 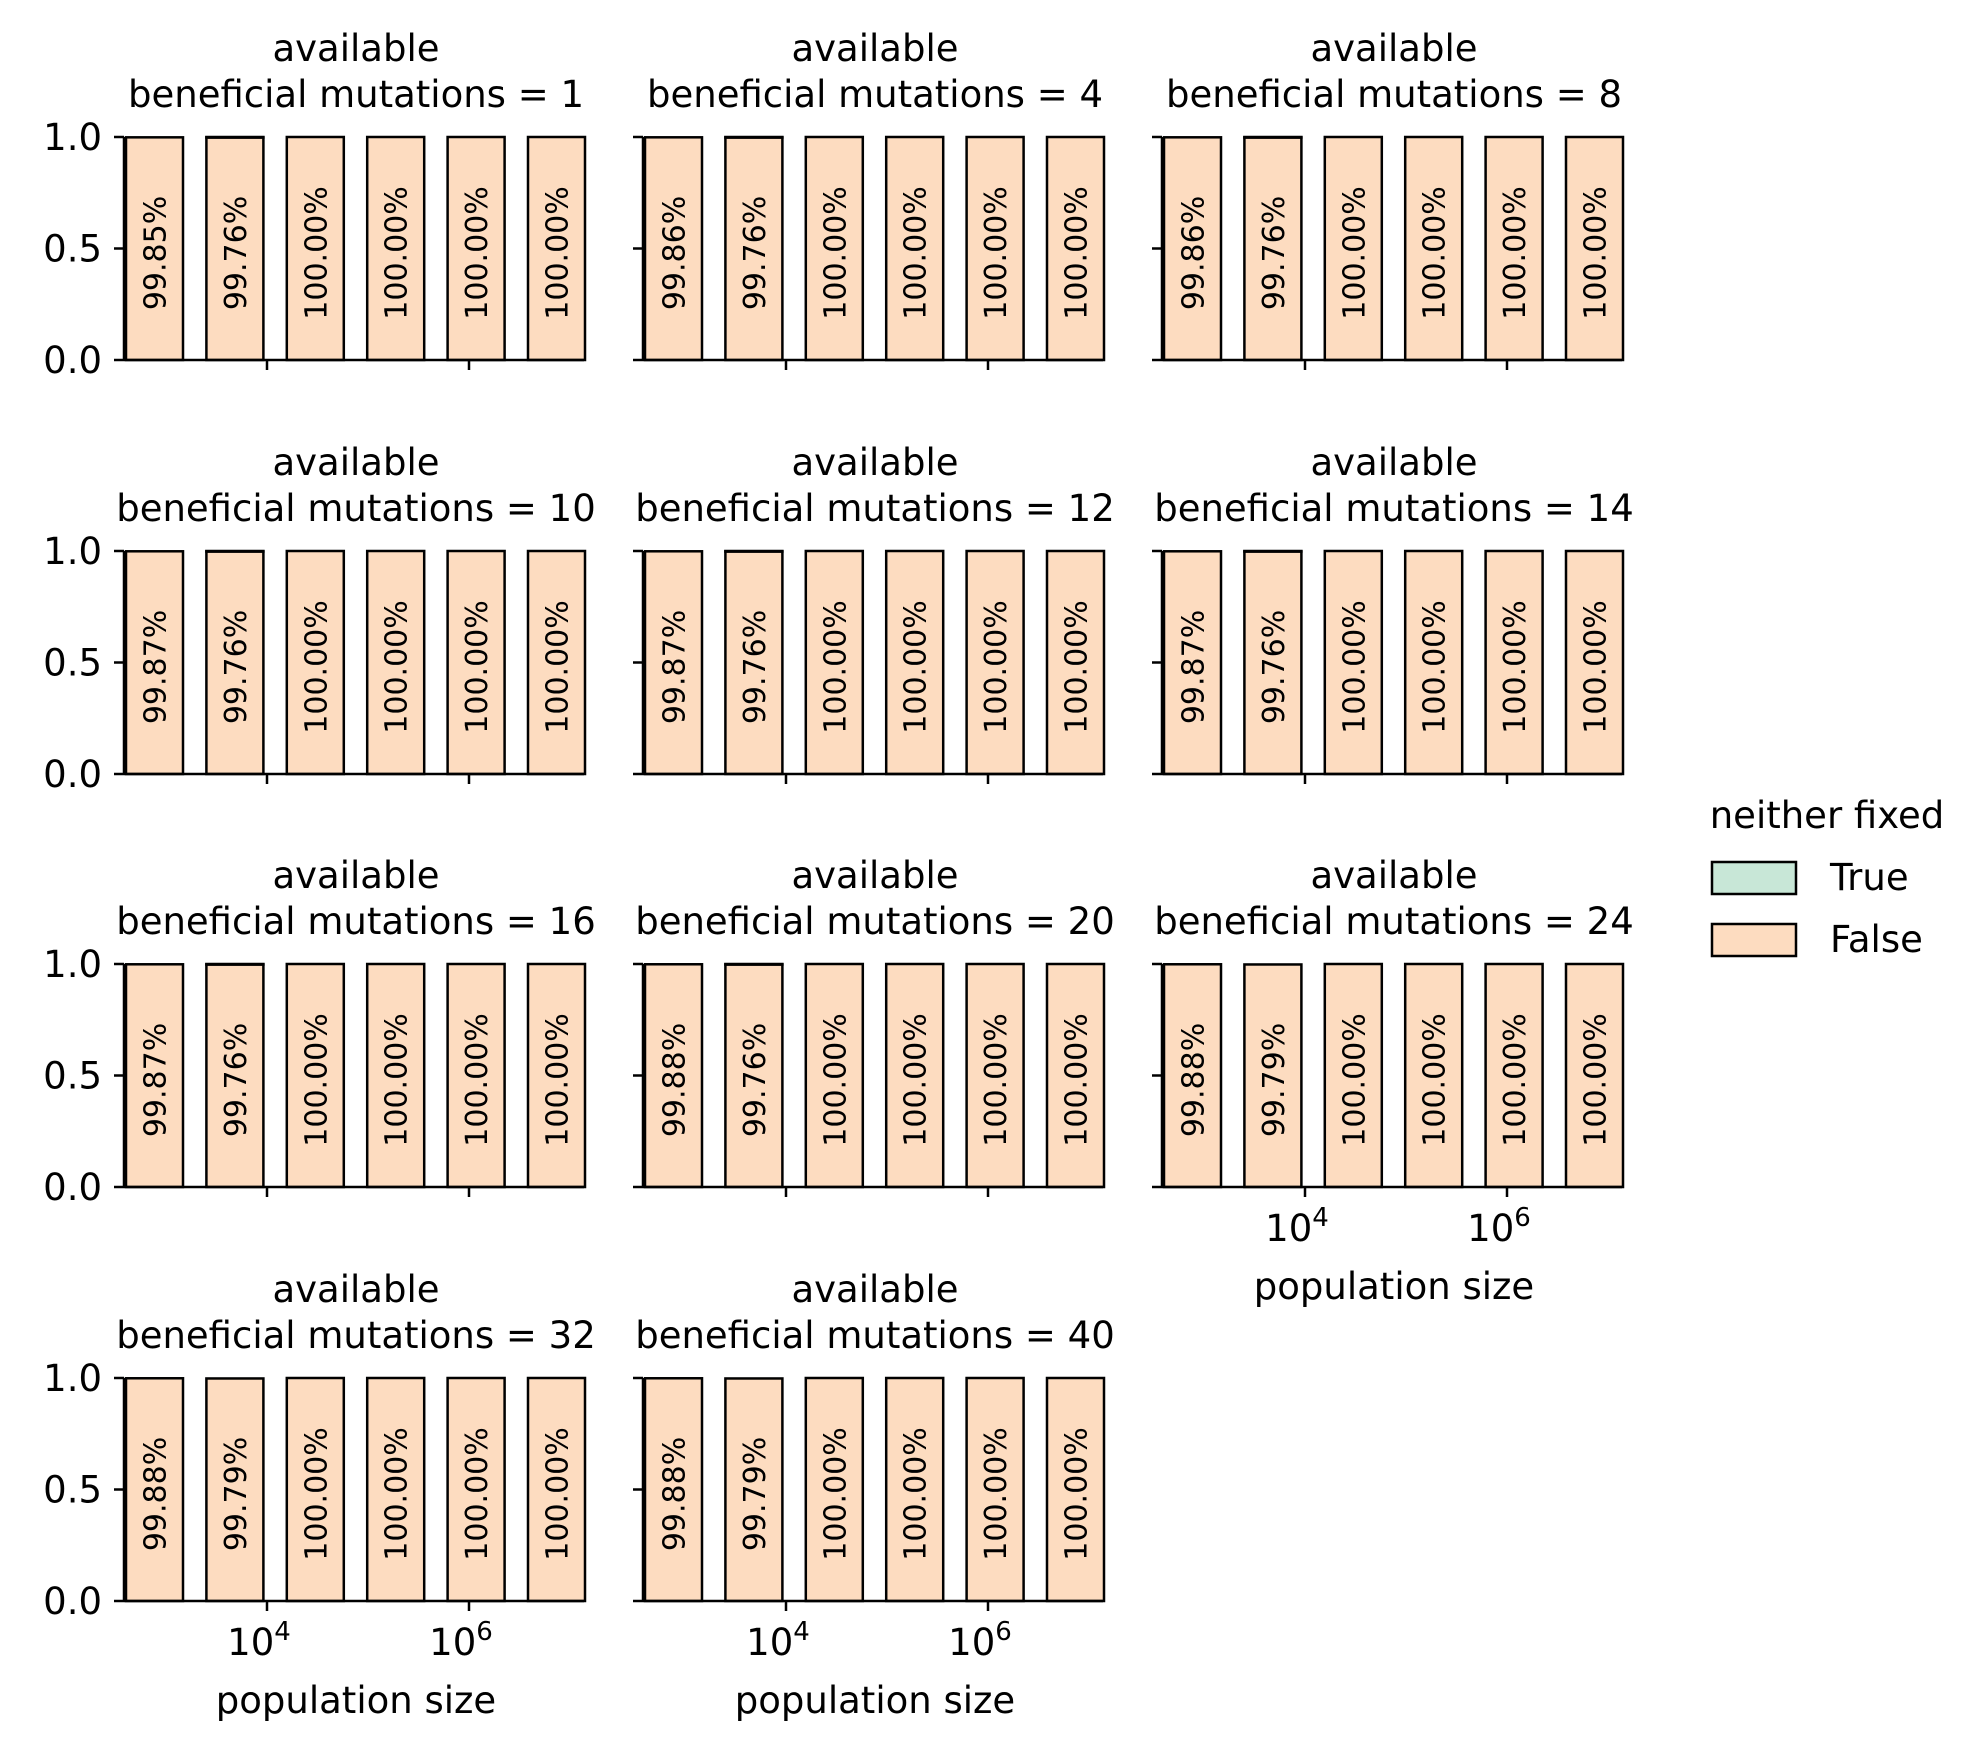 What do you see at coordinates (356, 921) in the screenshot?
I see `panel-title-line2: beneficial mutations = 16` at bounding box center [356, 921].